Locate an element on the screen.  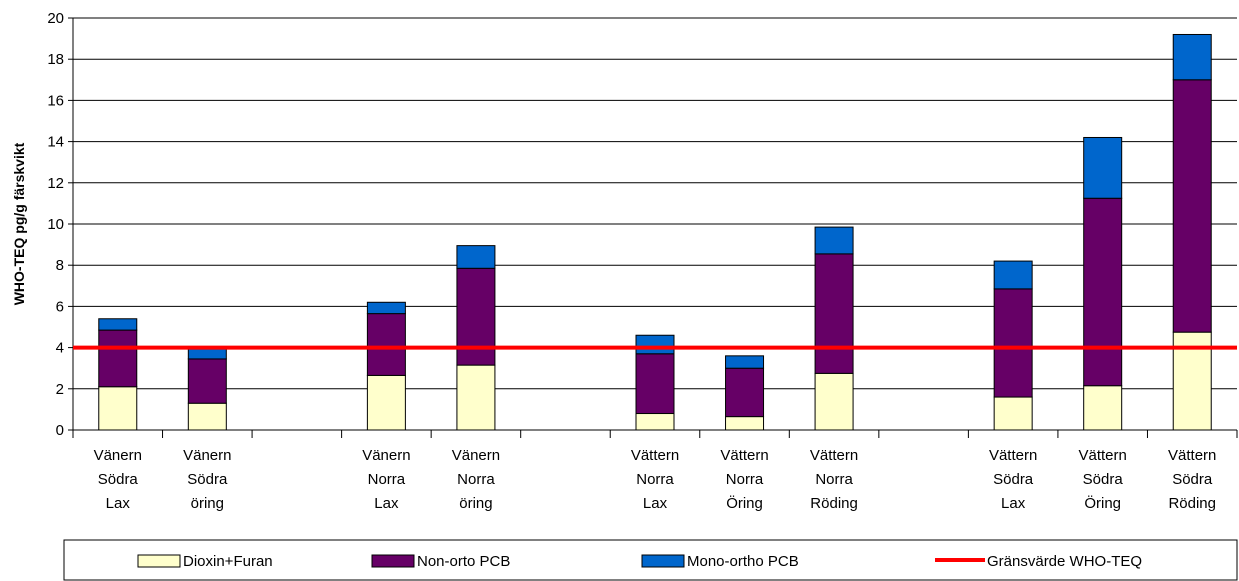
x-tick-label: Vänern Norra Lax is located at coordinates (386, 479).